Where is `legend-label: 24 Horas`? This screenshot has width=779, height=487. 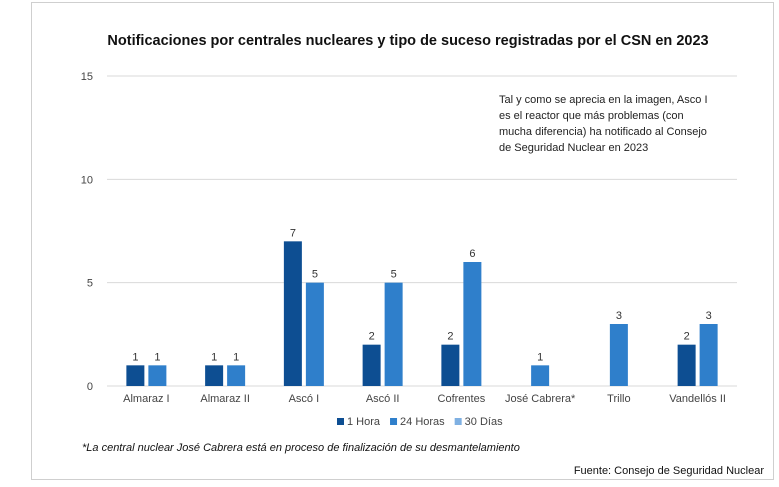
legend-label: 24 Horas is located at coordinates (422, 422).